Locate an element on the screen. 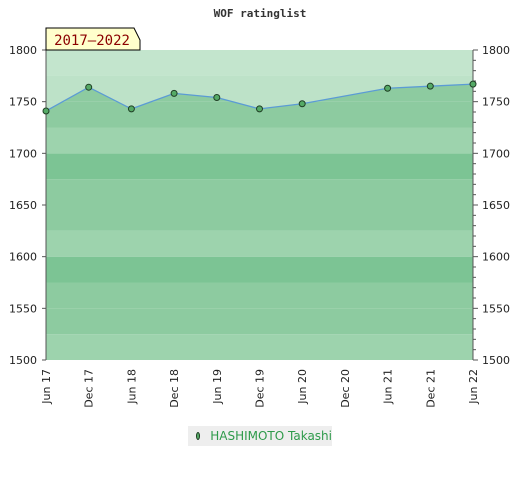 This screenshot has width=520, height=480. y-tick-label-right: 1600 is located at coordinates (496, 257).